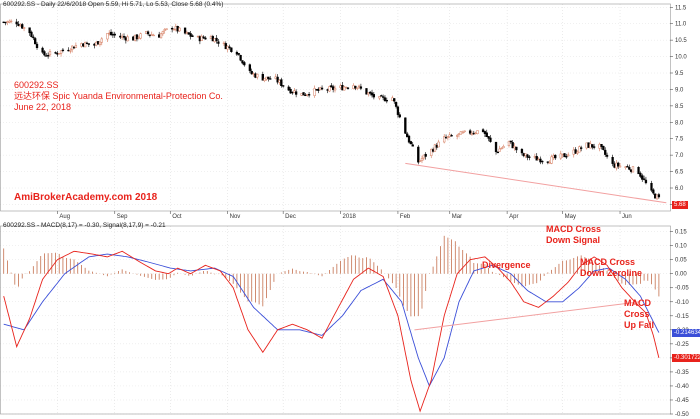 The height and width of the screenshot is (419, 700). Describe the element at coordinates (681, 41) in the screenshot. I see `price-y-tick-label: 10.5` at that location.